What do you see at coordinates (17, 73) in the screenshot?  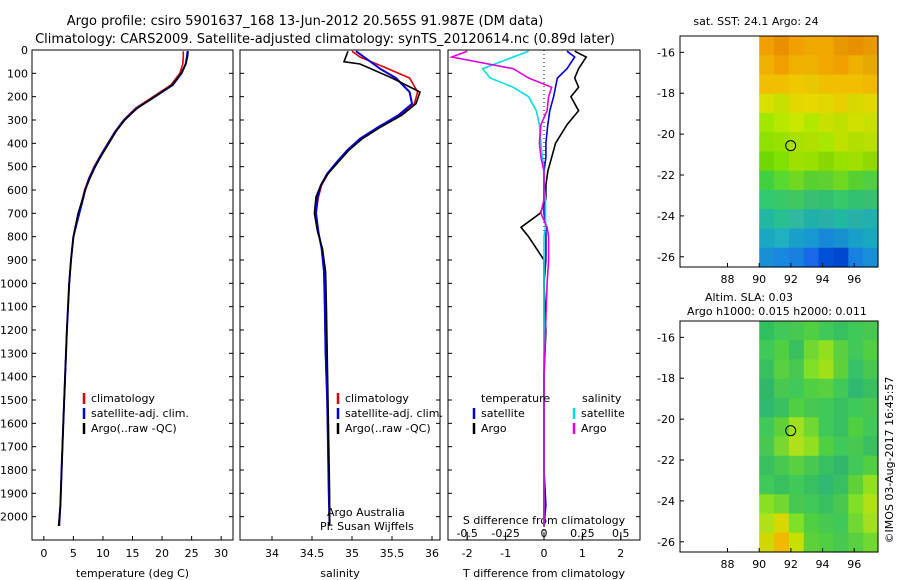 I see `depth-tick-label: 100` at bounding box center [17, 73].